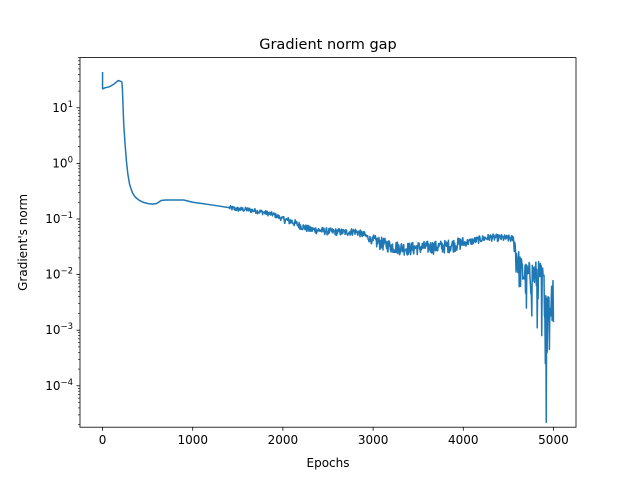  I want to click on y-tick-label: 10⁻², so click(59, 274).